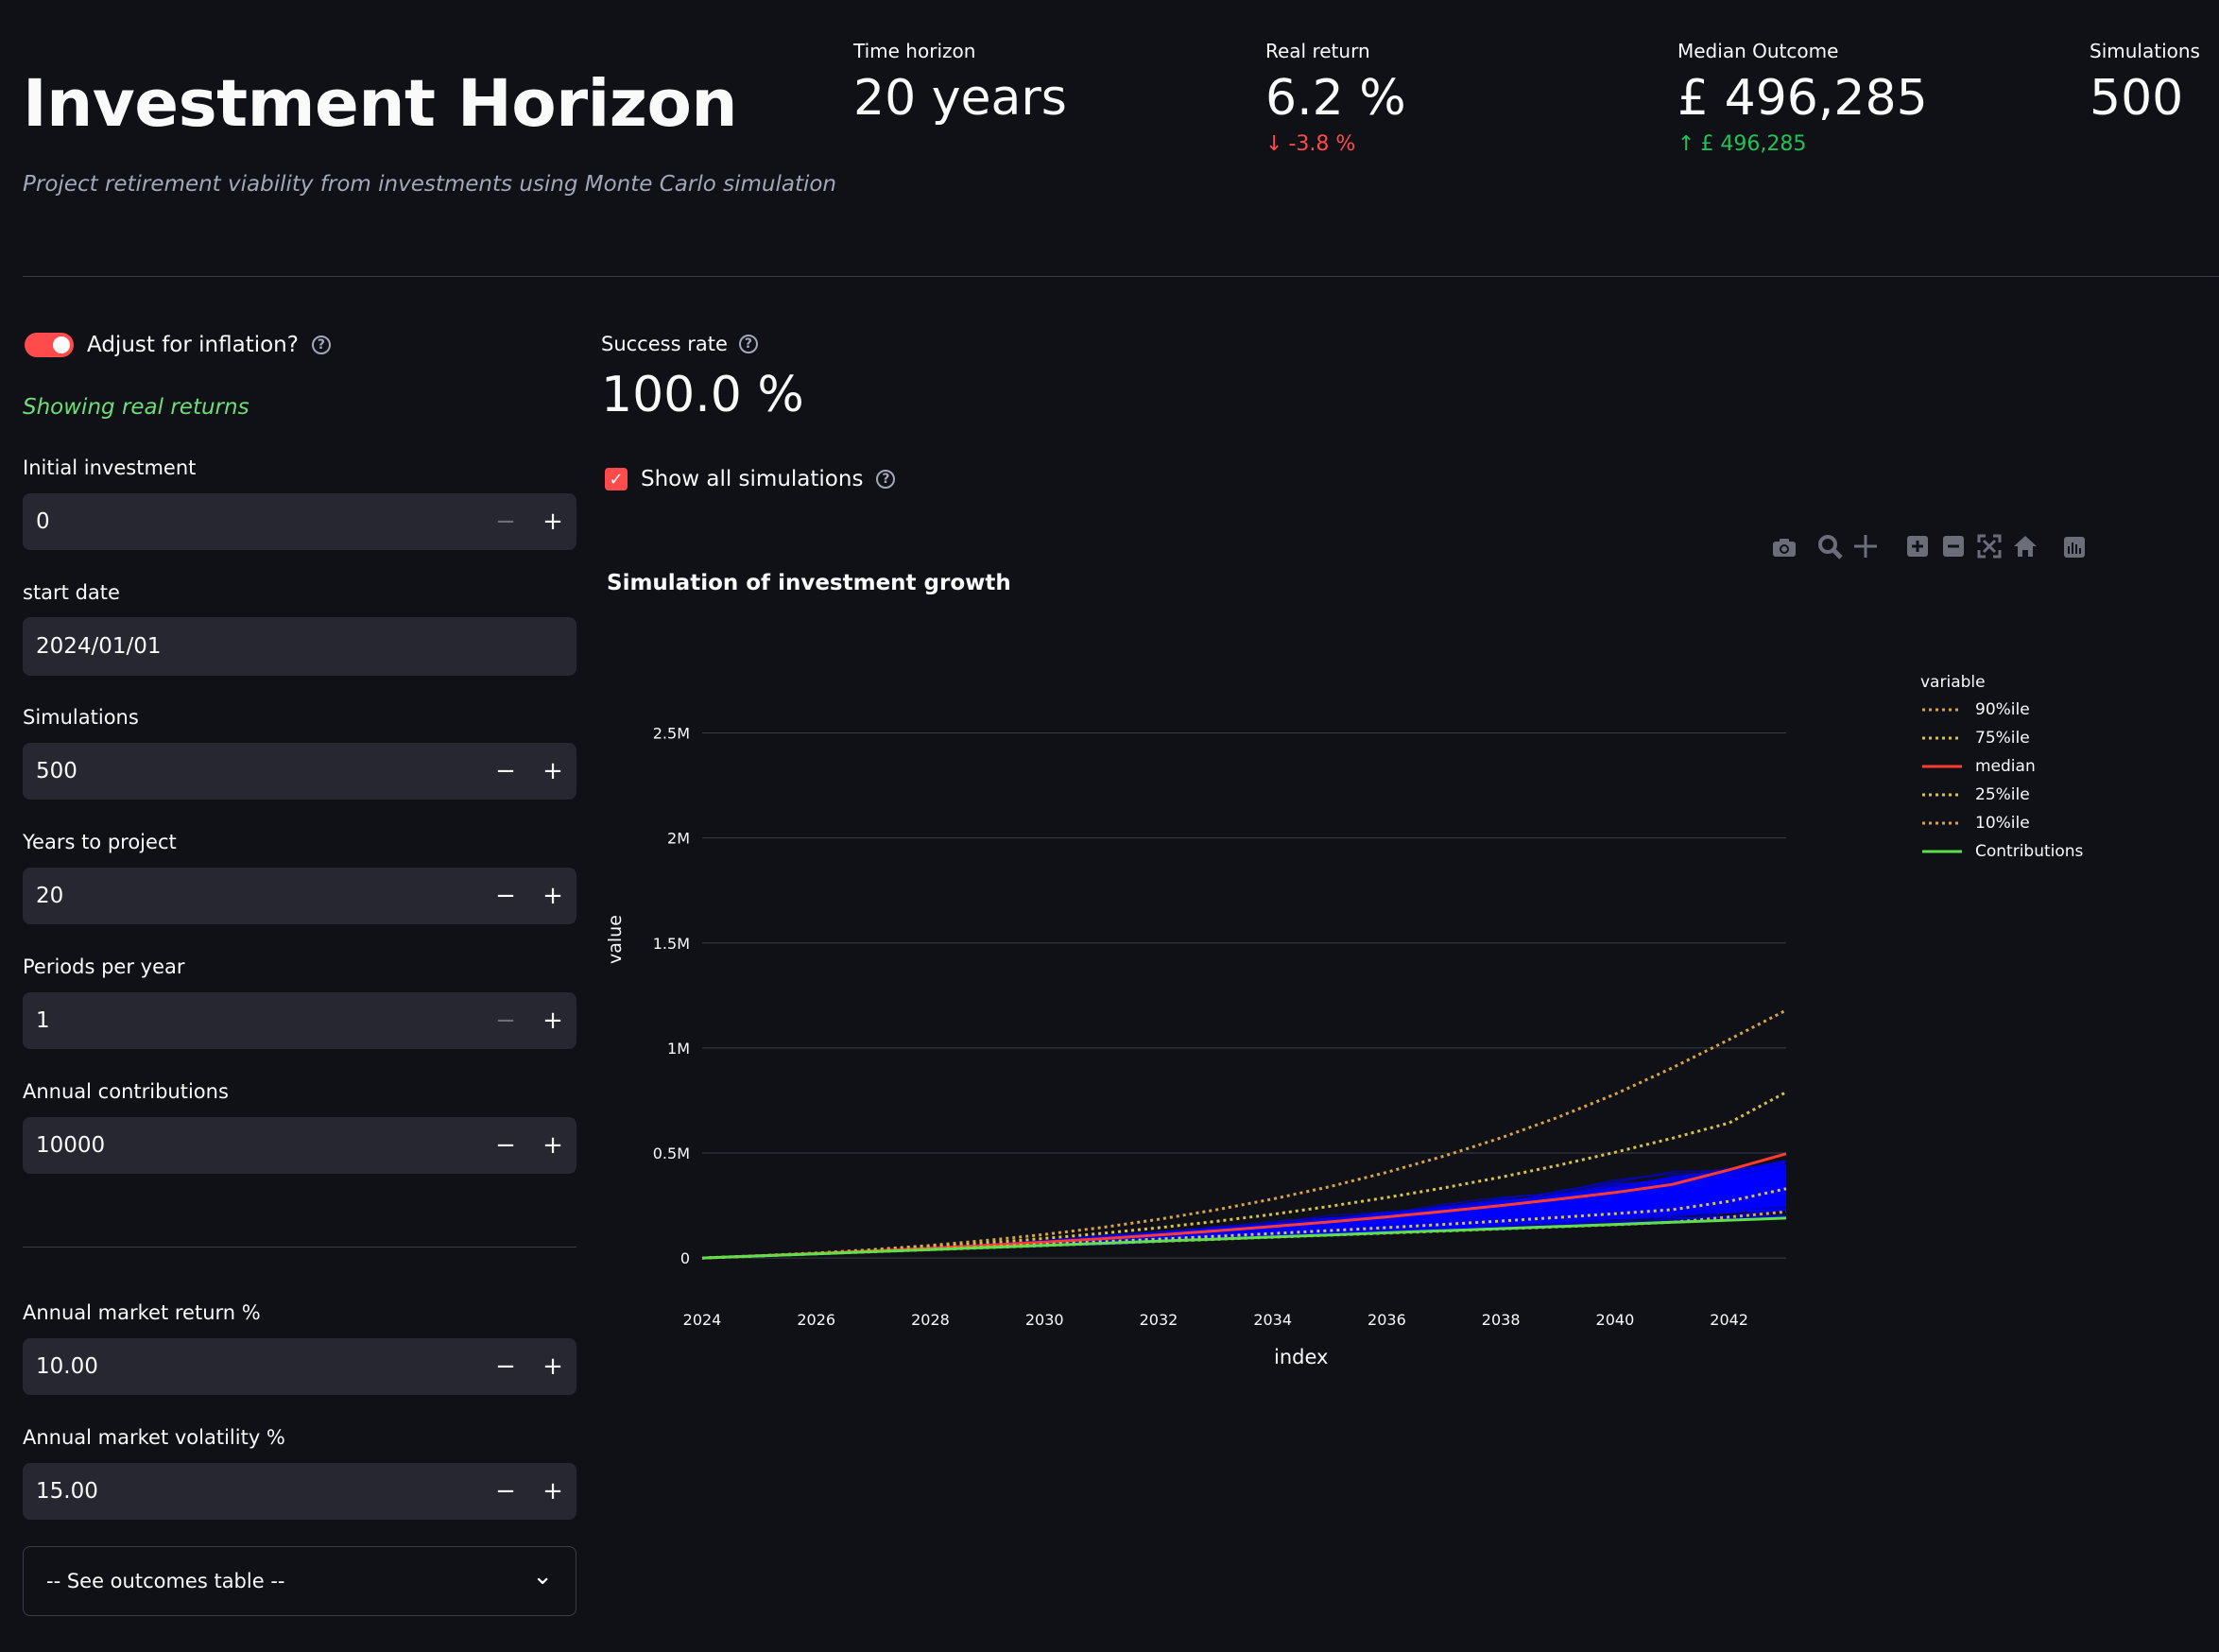  What do you see at coordinates (1686, 144) in the screenshot?
I see `arrow-up-icon: ↑` at bounding box center [1686, 144].